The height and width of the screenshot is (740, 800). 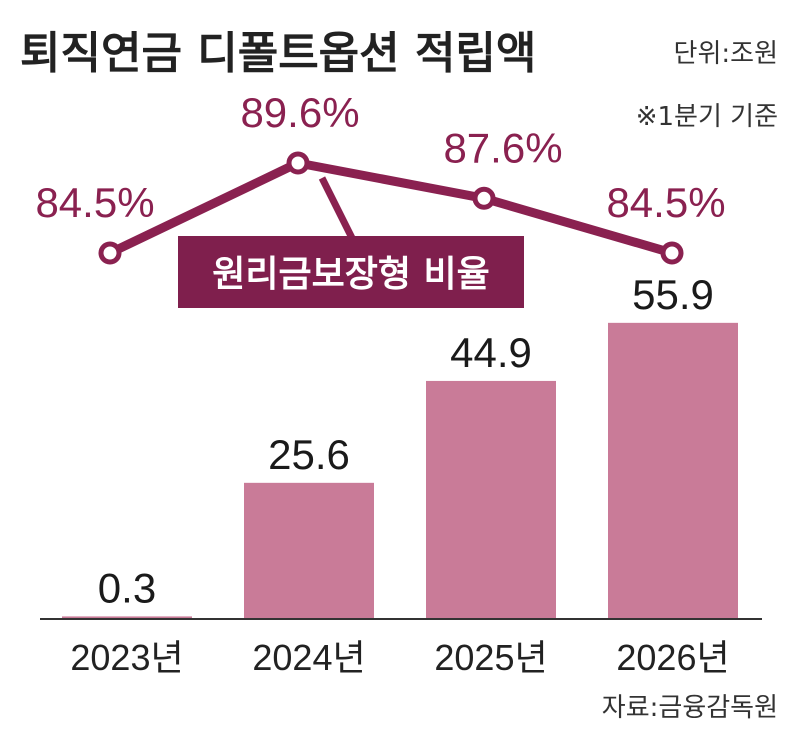 I want to click on legend-box, so click(x=351, y=272).